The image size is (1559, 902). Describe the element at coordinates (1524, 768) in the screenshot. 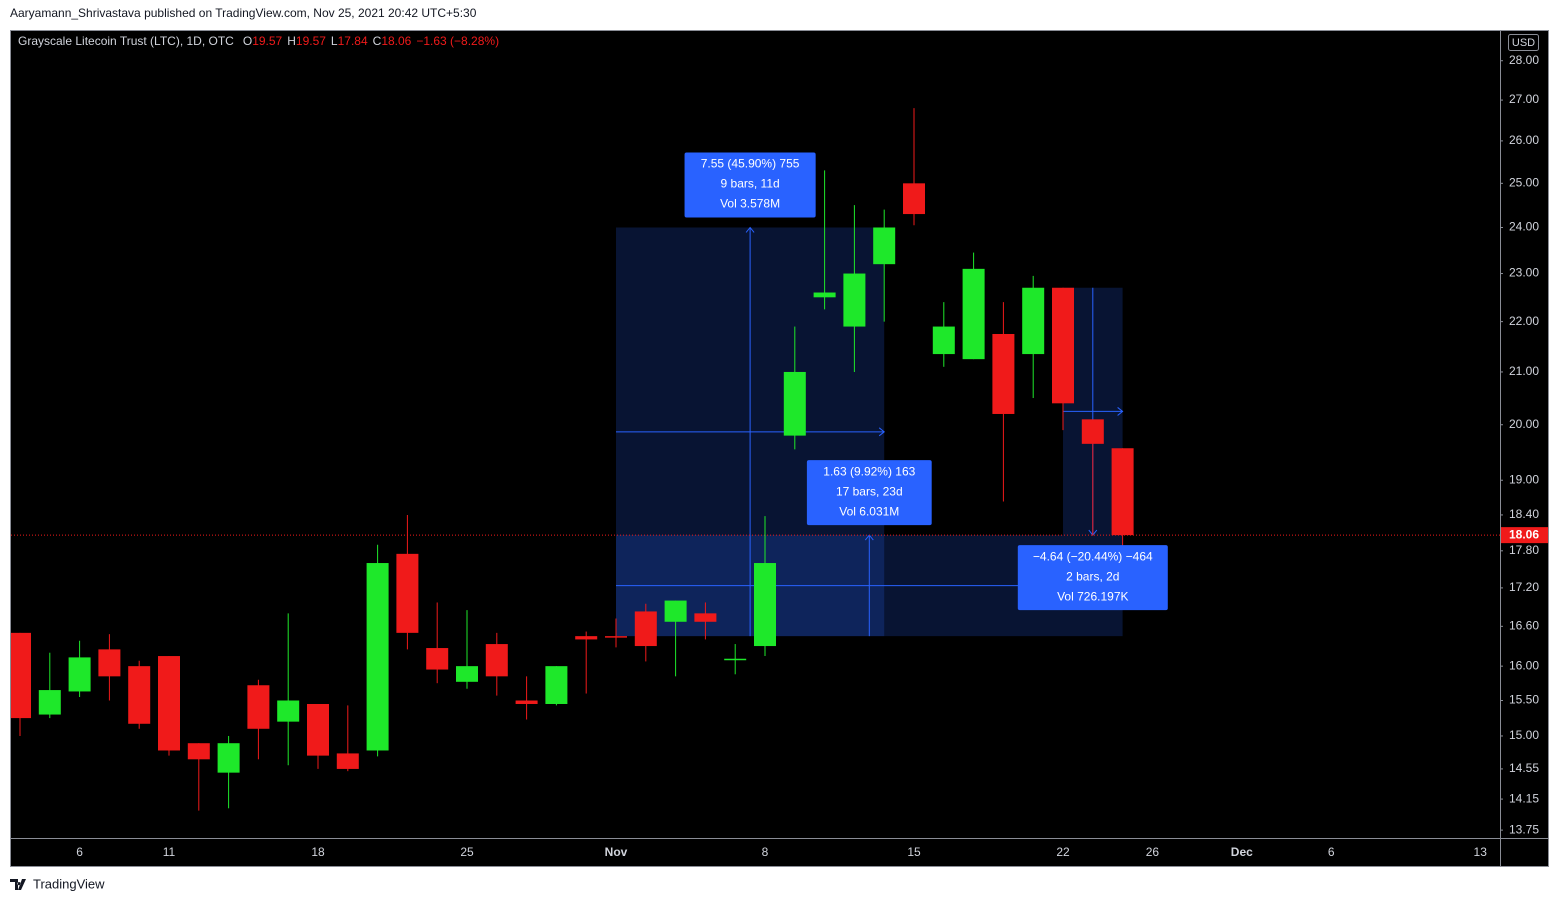

I see `y-tick-label: 14.55` at that location.